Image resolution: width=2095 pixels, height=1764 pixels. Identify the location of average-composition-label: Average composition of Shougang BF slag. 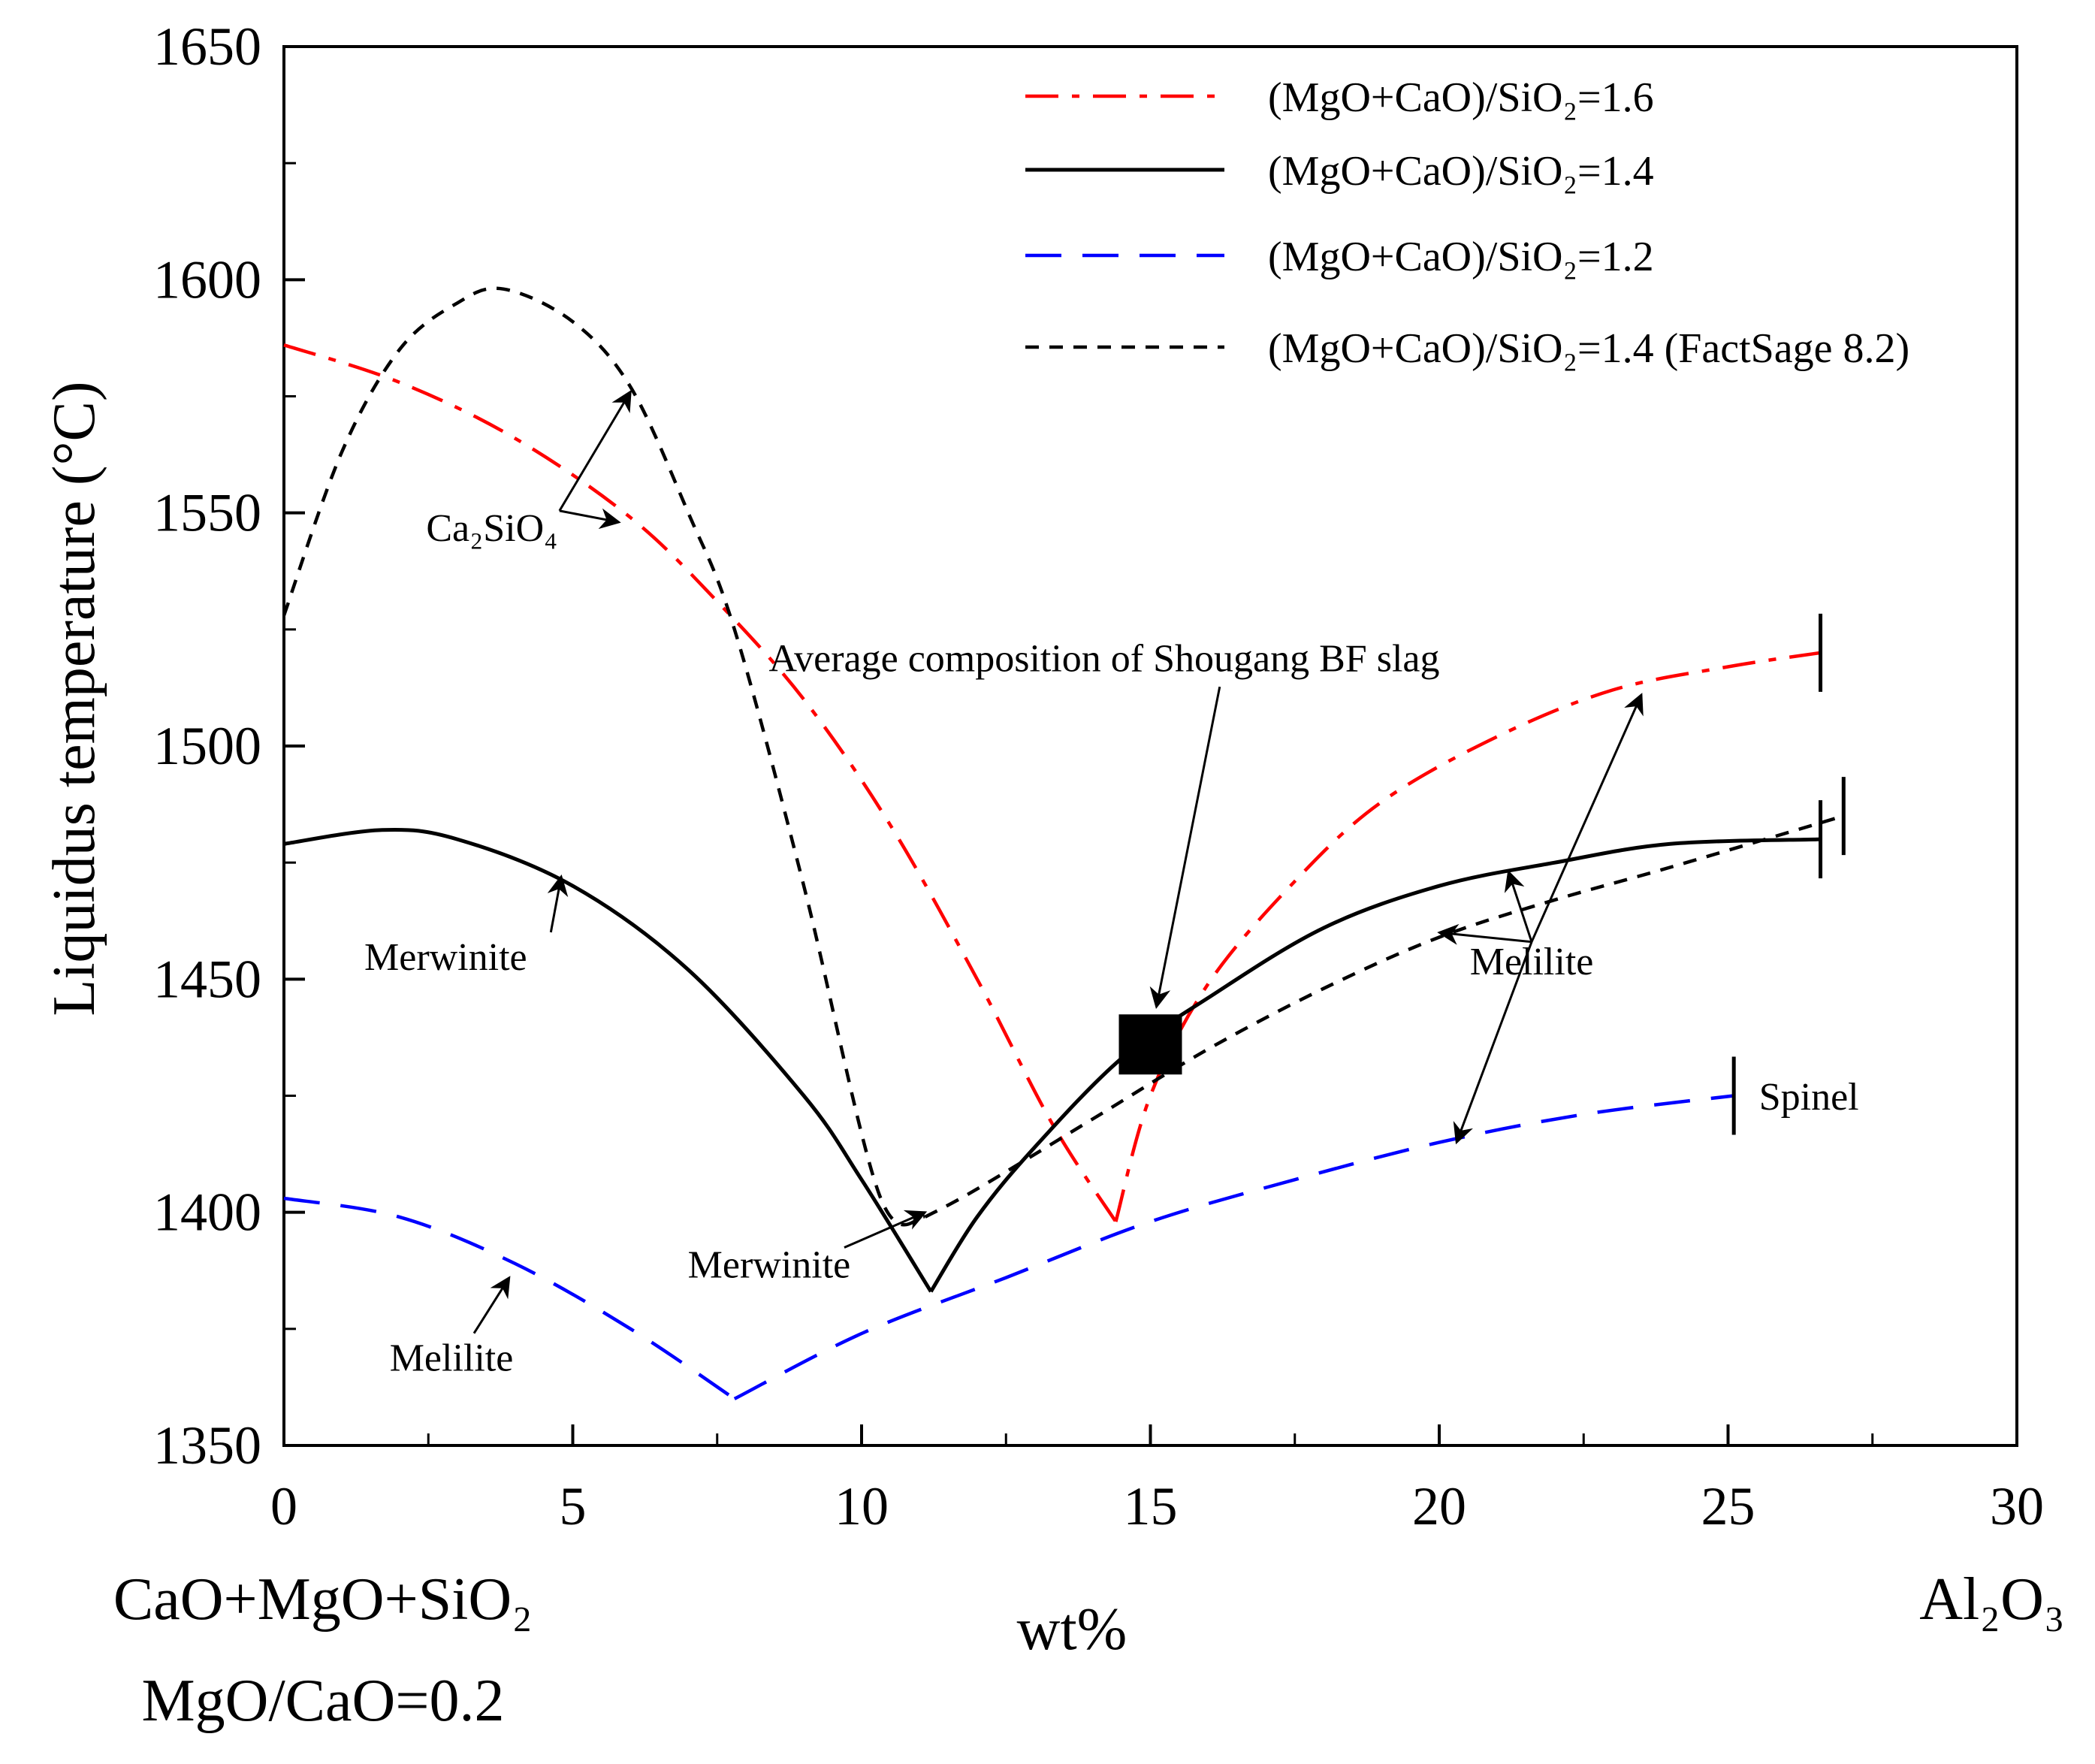
(1103, 659).